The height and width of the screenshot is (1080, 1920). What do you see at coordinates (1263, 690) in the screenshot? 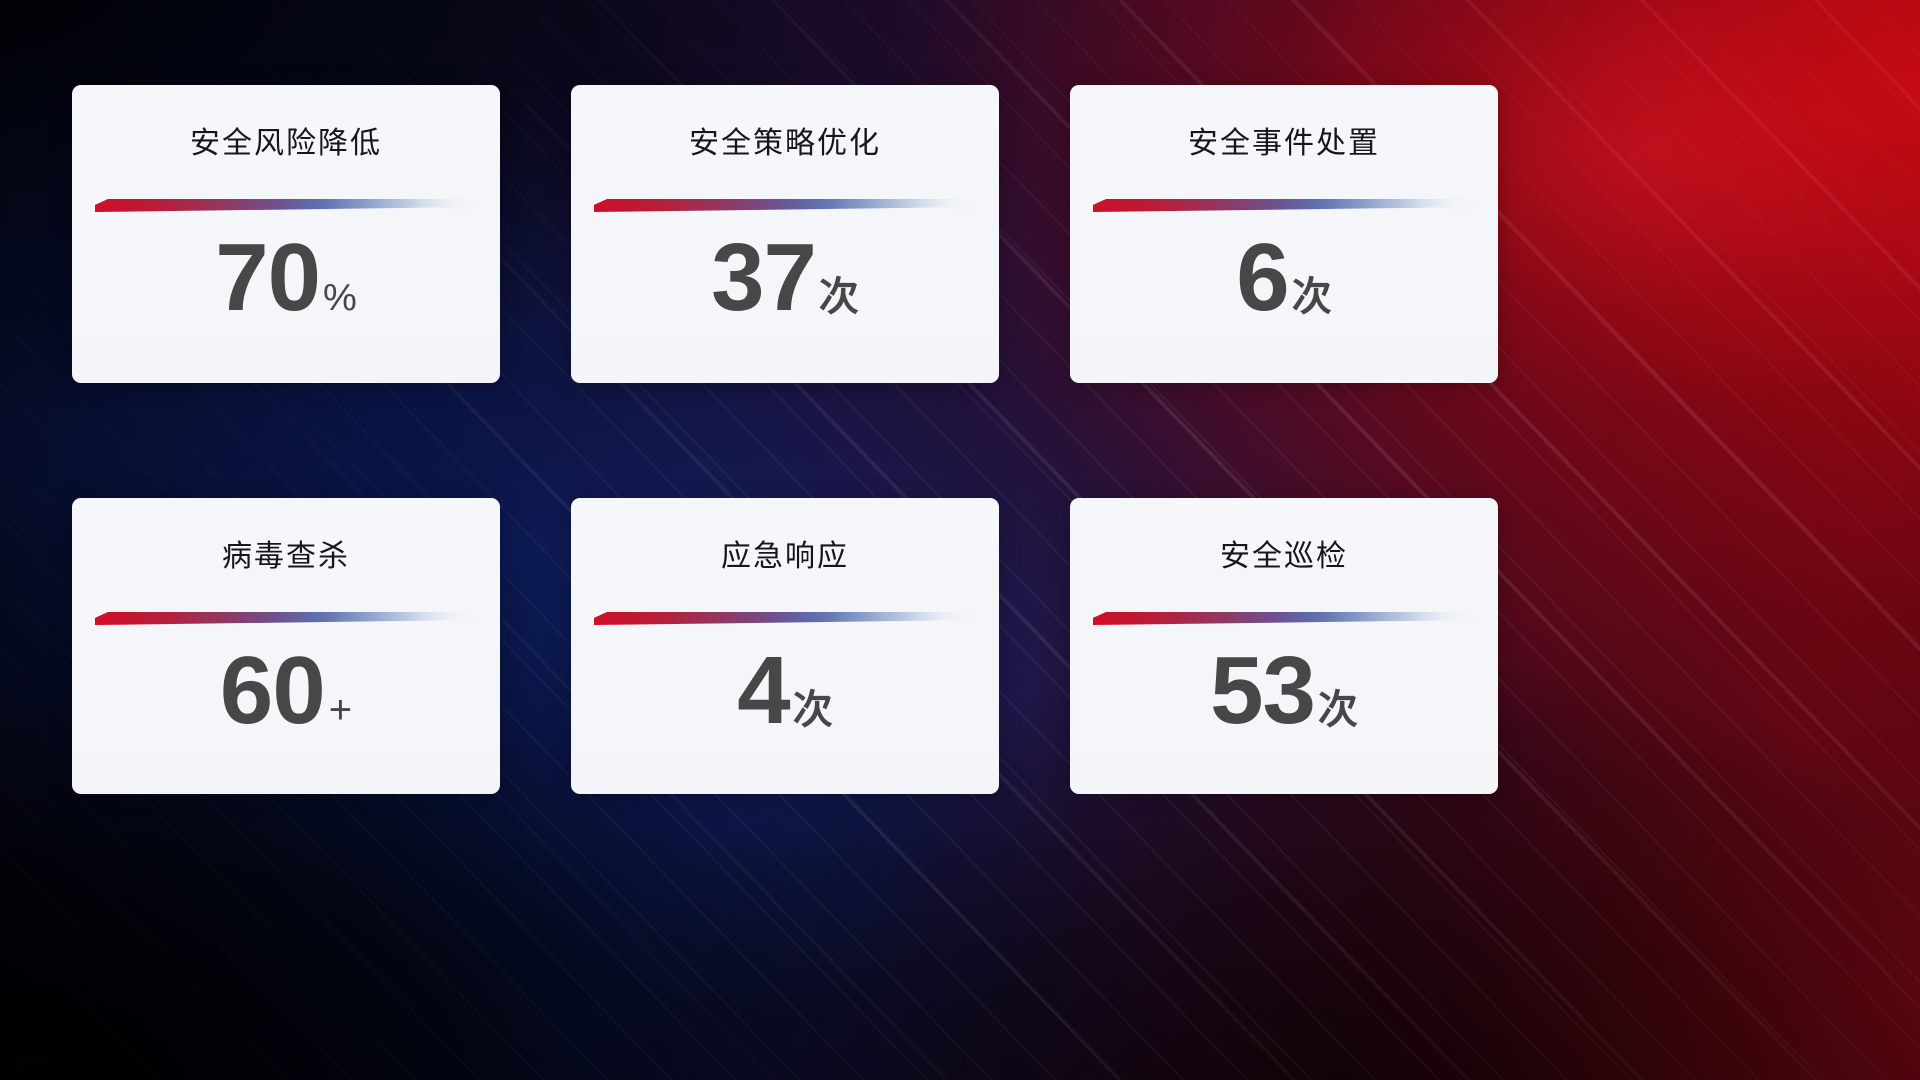
I see `metric-number: 53` at bounding box center [1263, 690].